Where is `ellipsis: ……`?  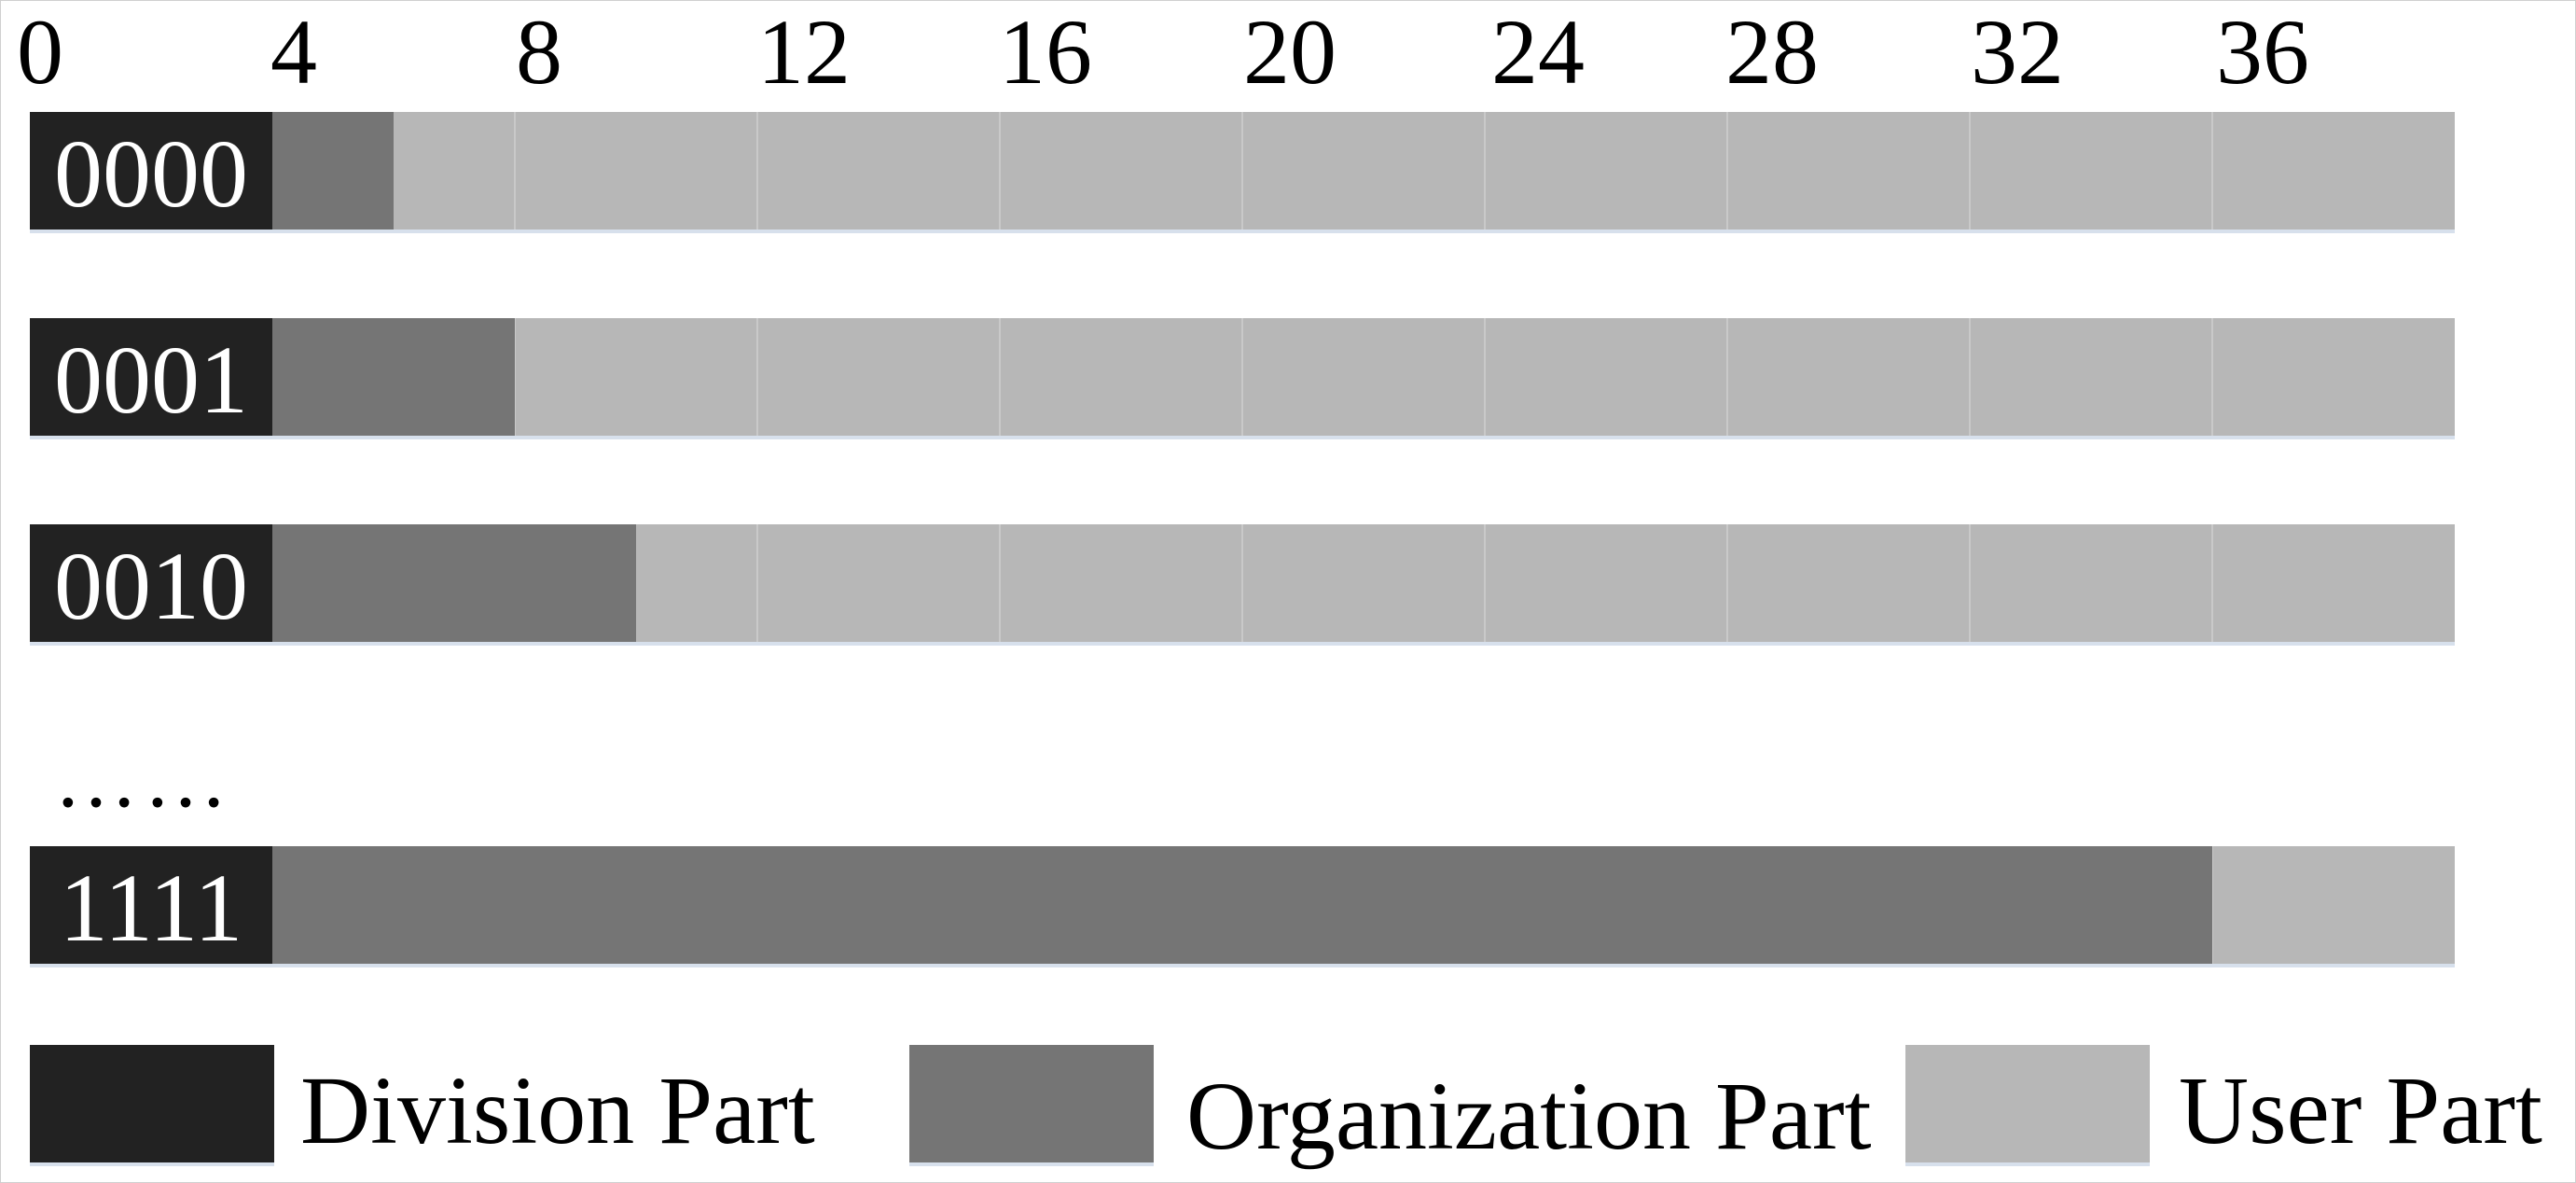 ellipsis: …… is located at coordinates (143, 778).